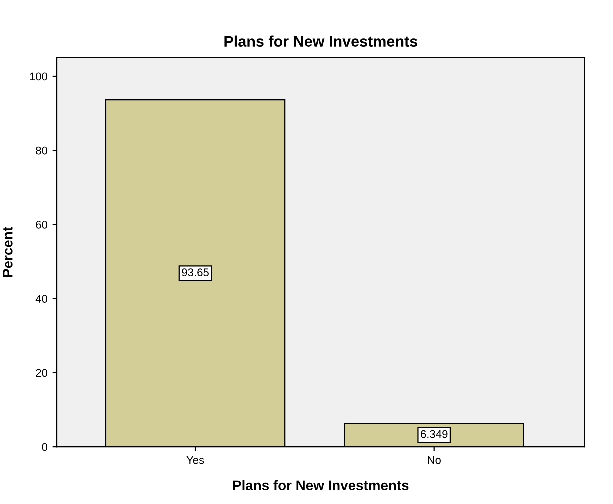 Image resolution: width=613 pixels, height=504 pixels. I want to click on y-tick-label: 100, so click(39, 76).